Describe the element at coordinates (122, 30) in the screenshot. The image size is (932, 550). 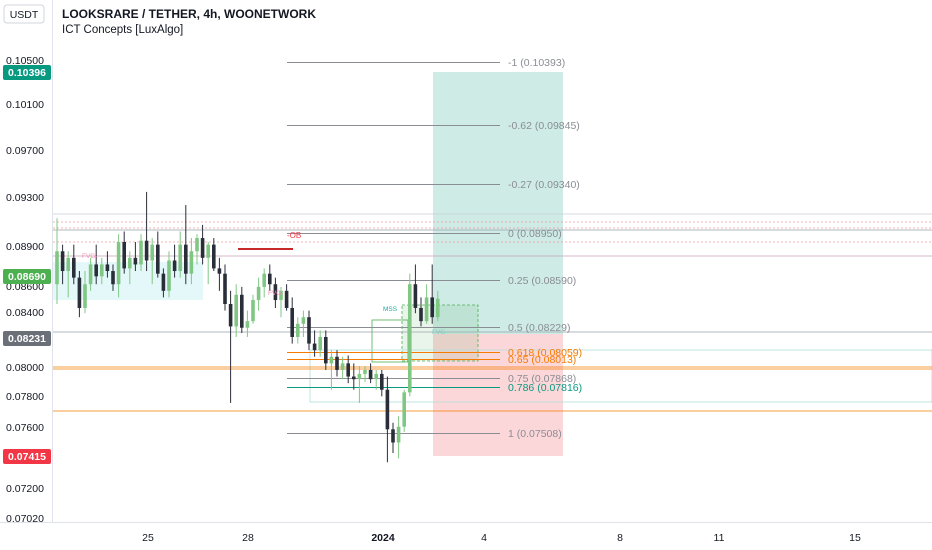
I see `indicator-label: ICT Concepts [LuxAlgo]` at that location.